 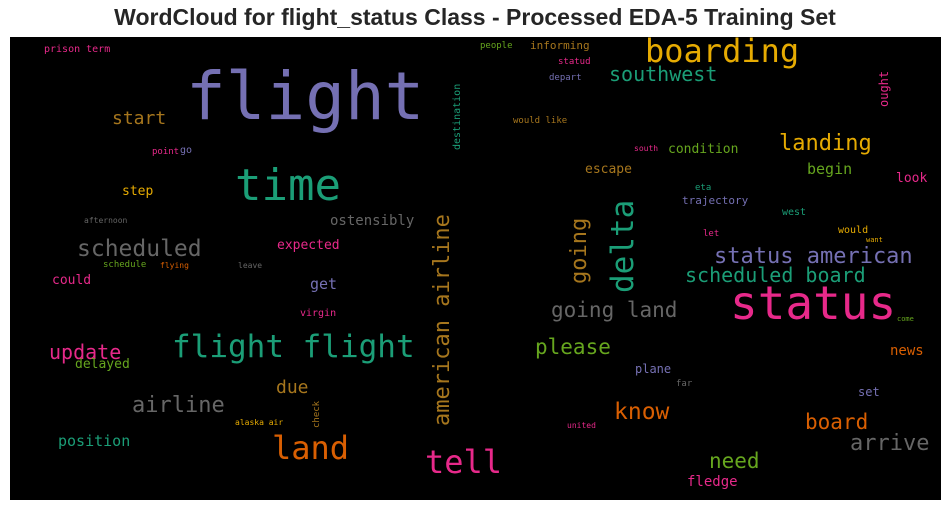 What do you see at coordinates (496, 46) in the screenshot?
I see `word-people: people` at bounding box center [496, 46].